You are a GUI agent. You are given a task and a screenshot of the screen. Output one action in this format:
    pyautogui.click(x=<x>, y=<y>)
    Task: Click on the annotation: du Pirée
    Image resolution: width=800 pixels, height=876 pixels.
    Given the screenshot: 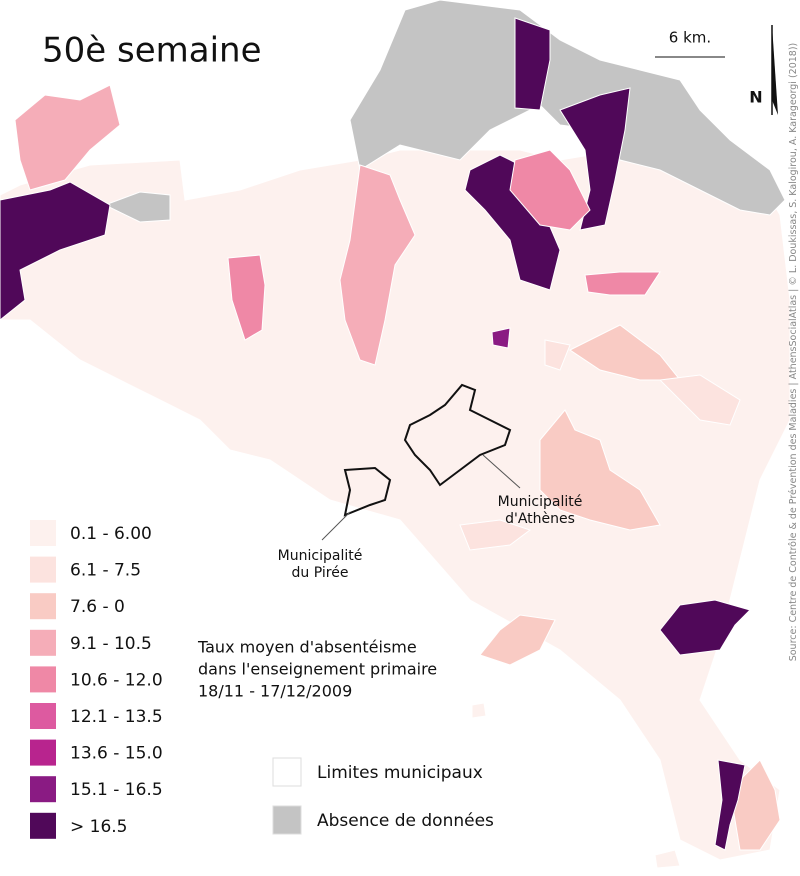 What is the action you would take?
    pyautogui.click(x=320, y=573)
    